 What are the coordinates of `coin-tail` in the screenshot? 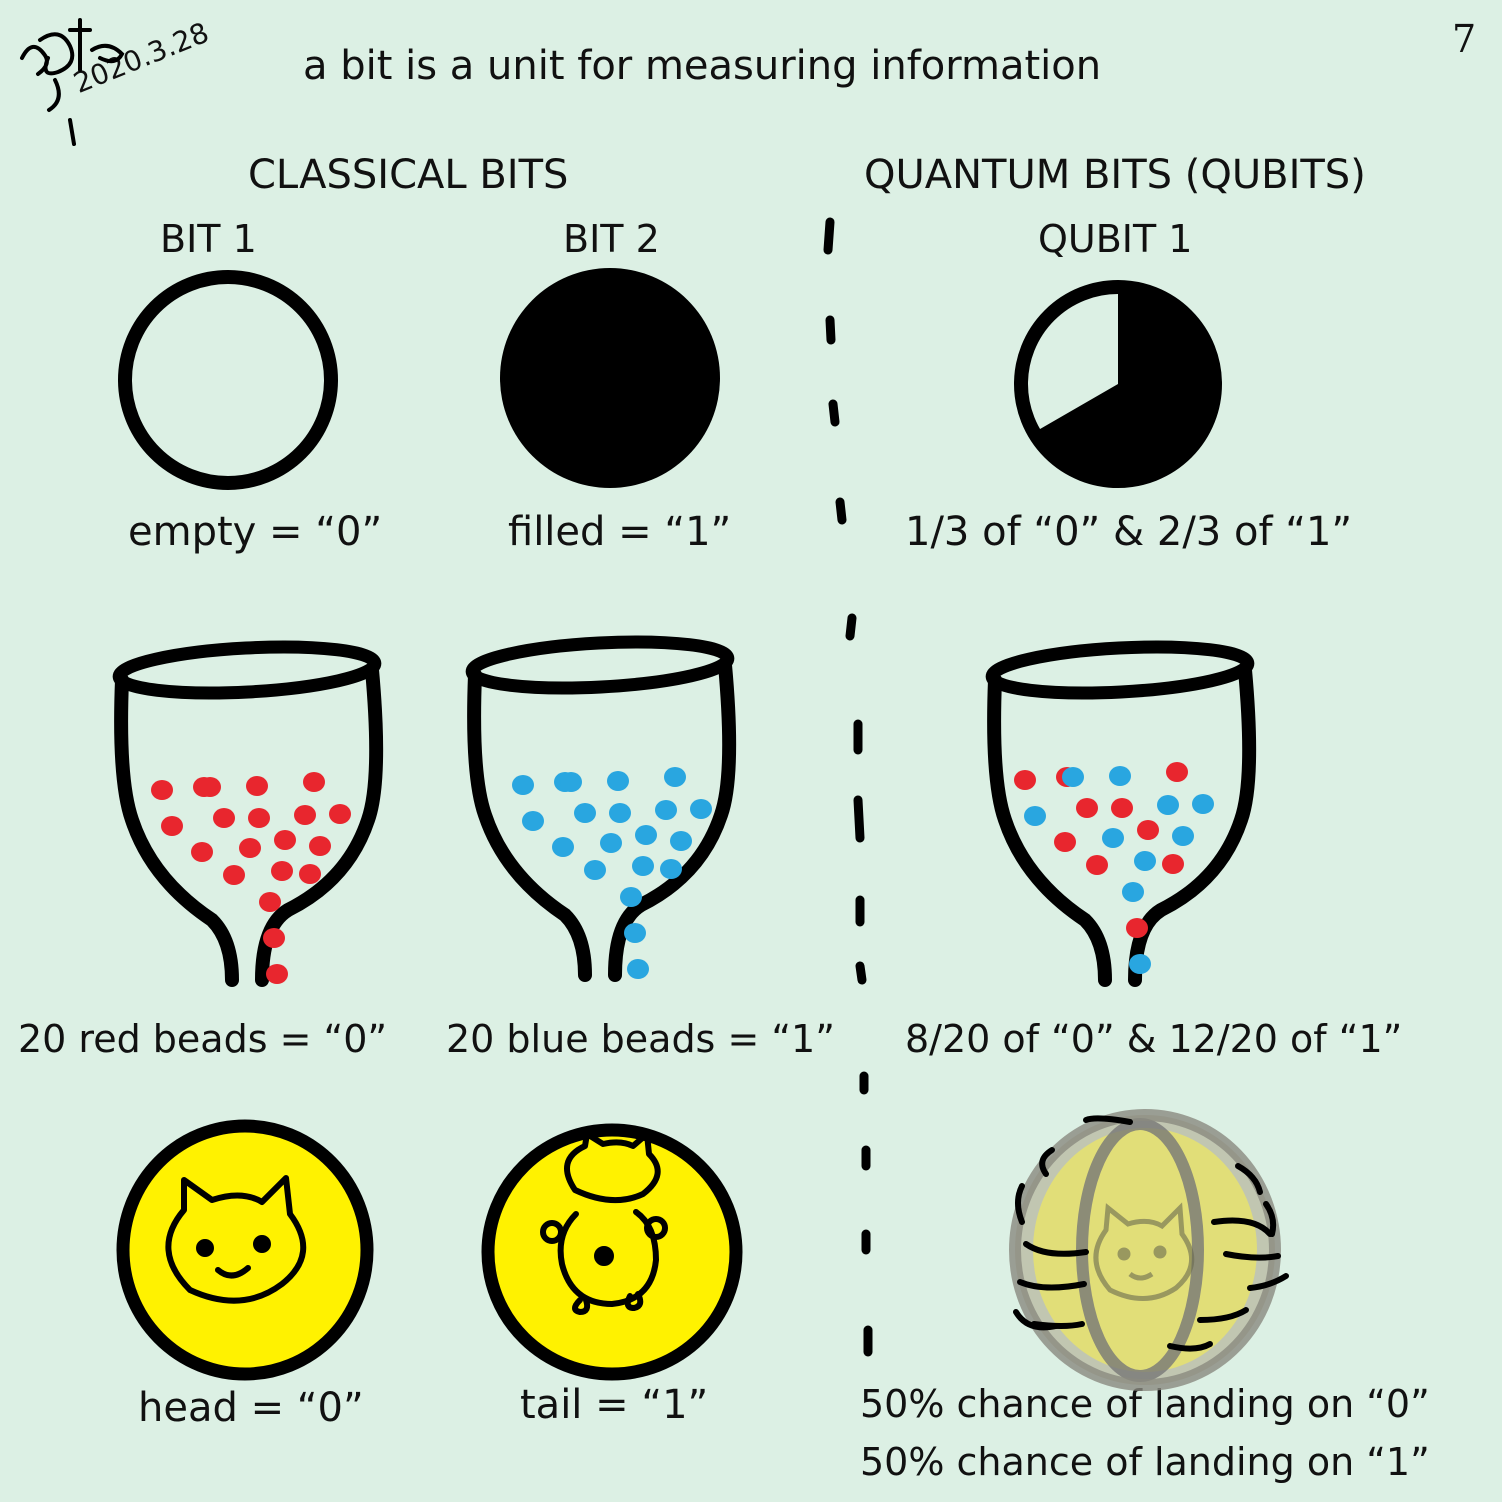 It's located at (612, 1252).